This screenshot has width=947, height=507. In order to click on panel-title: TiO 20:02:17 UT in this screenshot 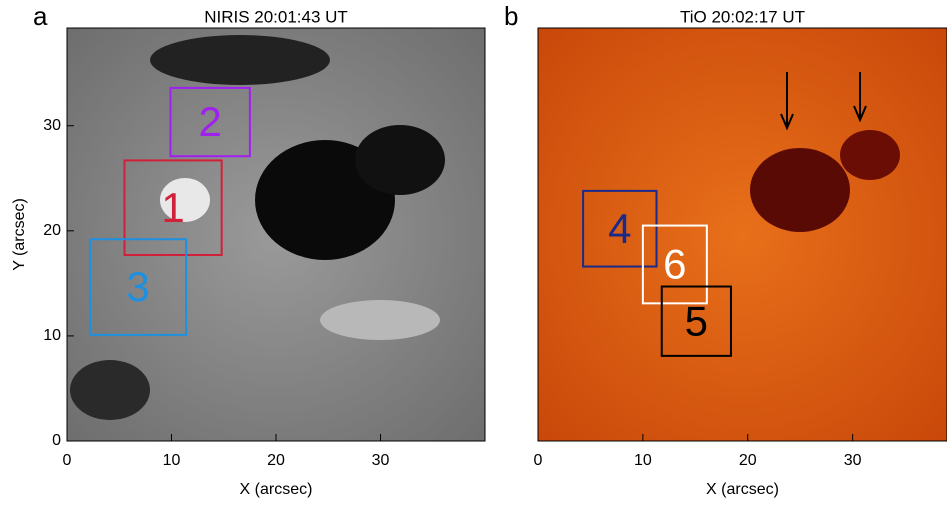, I will do `click(742, 16)`.